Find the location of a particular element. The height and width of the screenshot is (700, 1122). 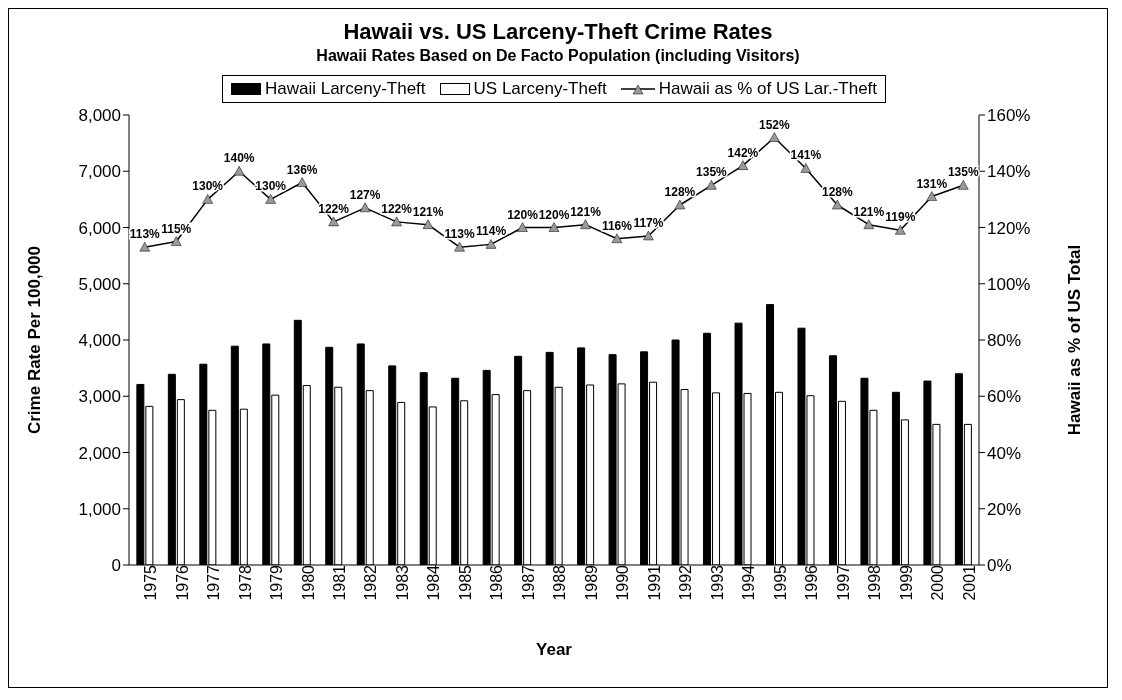

data-label: 140% is located at coordinates (239, 158).